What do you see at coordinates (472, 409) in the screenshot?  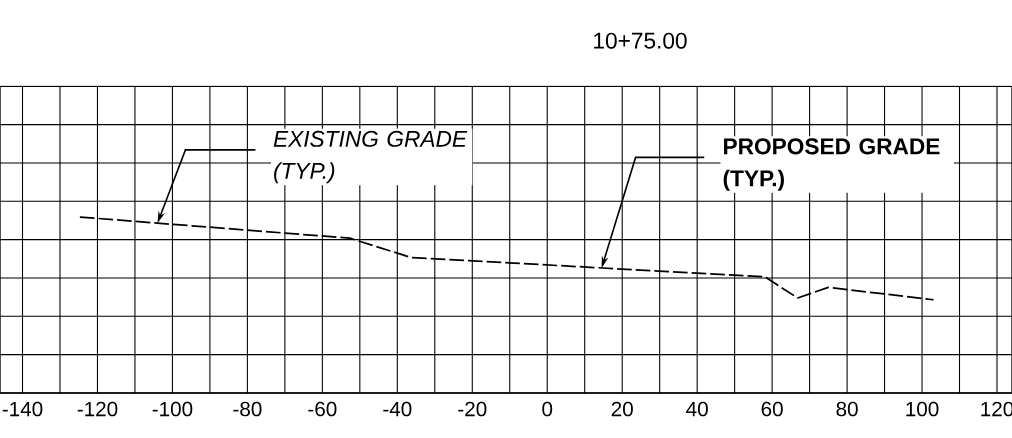 I see `x-tick-label: -20` at bounding box center [472, 409].